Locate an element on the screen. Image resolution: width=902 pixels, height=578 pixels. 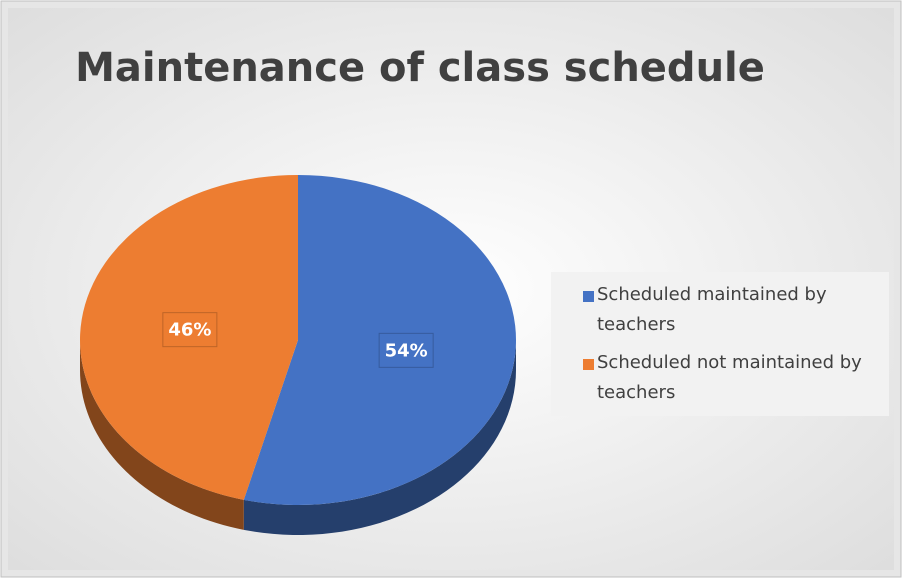
data-label: 54% is located at coordinates (406, 350).